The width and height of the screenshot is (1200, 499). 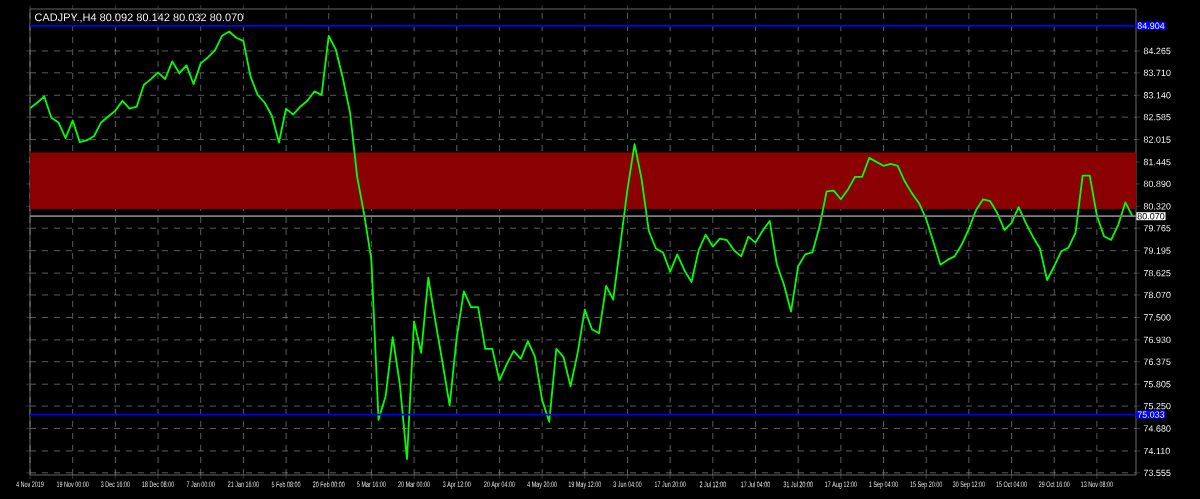 I want to click on ref-line-label: 84.904, so click(x=1151, y=25).